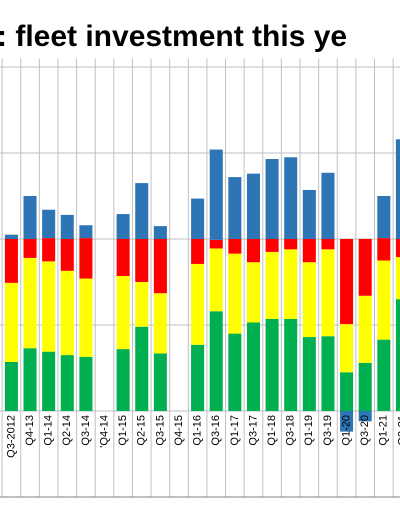 The height and width of the screenshot is (516, 400). I want to click on x-tick-label: Q1-21, so click(384, 430).